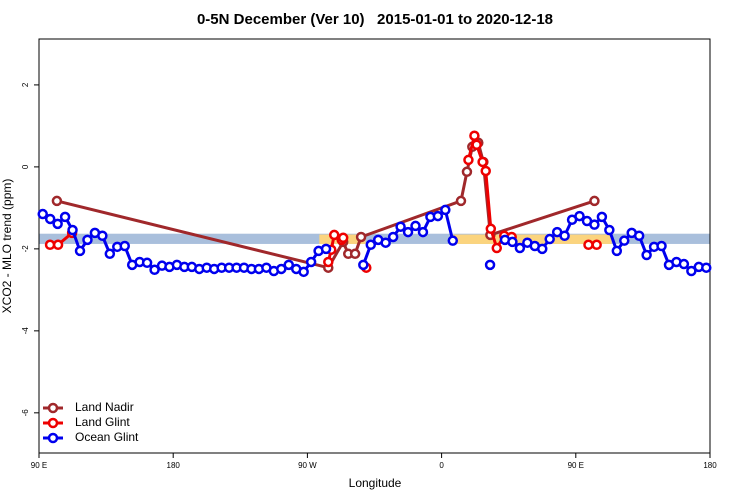 This screenshot has width=750, height=500. Describe the element at coordinates (102, 422) in the screenshot. I see `legend-label: Land Glint` at that location.